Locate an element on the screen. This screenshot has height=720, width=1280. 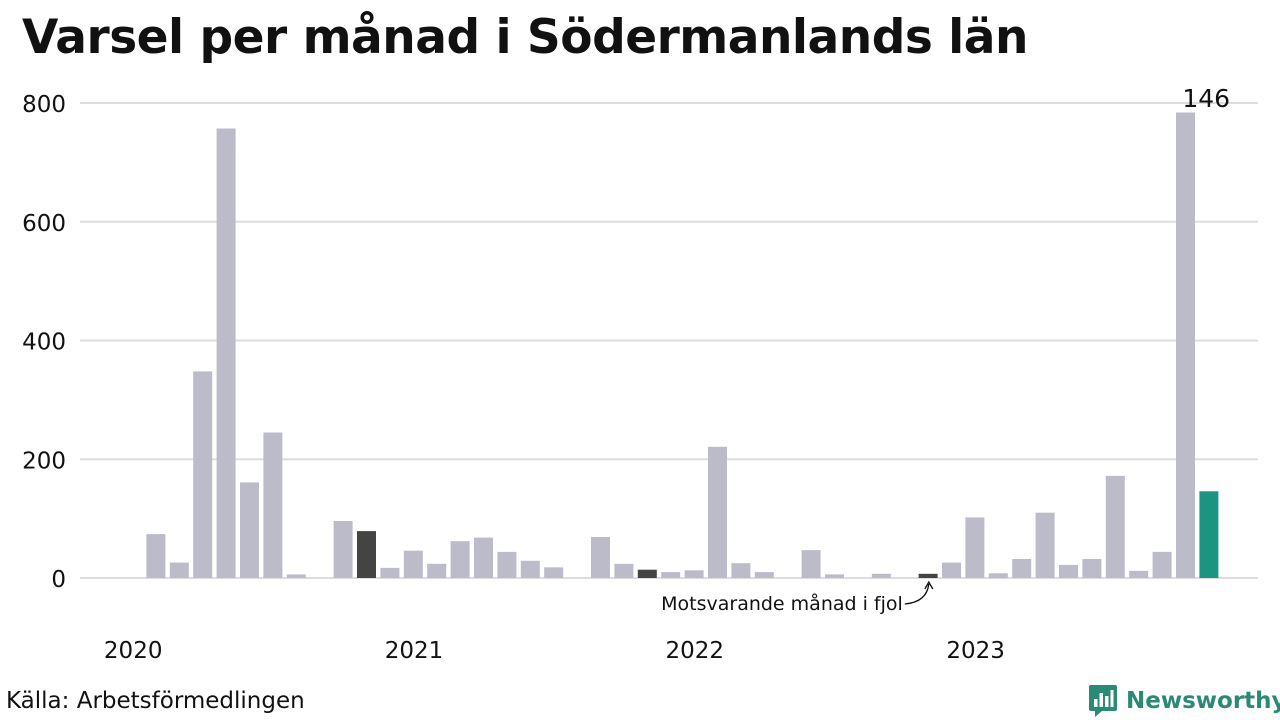
brand-name: Newsworthy is located at coordinates (1203, 701).